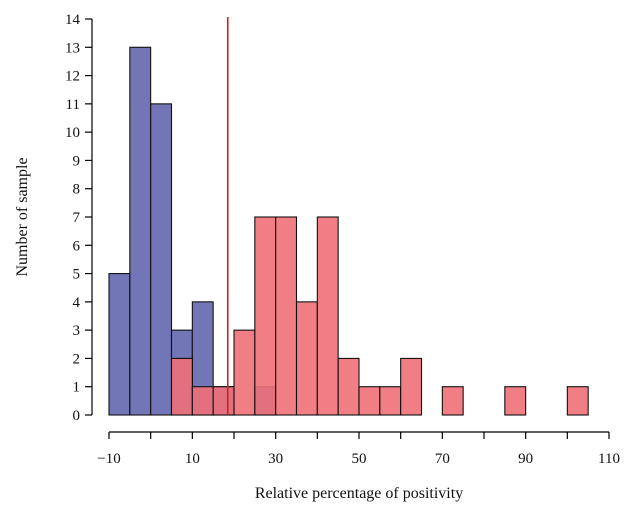 Image resolution: width=635 pixels, height=506 pixels. Describe the element at coordinates (609, 459) in the screenshot. I see `x-tick-label-110: 110` at that location.